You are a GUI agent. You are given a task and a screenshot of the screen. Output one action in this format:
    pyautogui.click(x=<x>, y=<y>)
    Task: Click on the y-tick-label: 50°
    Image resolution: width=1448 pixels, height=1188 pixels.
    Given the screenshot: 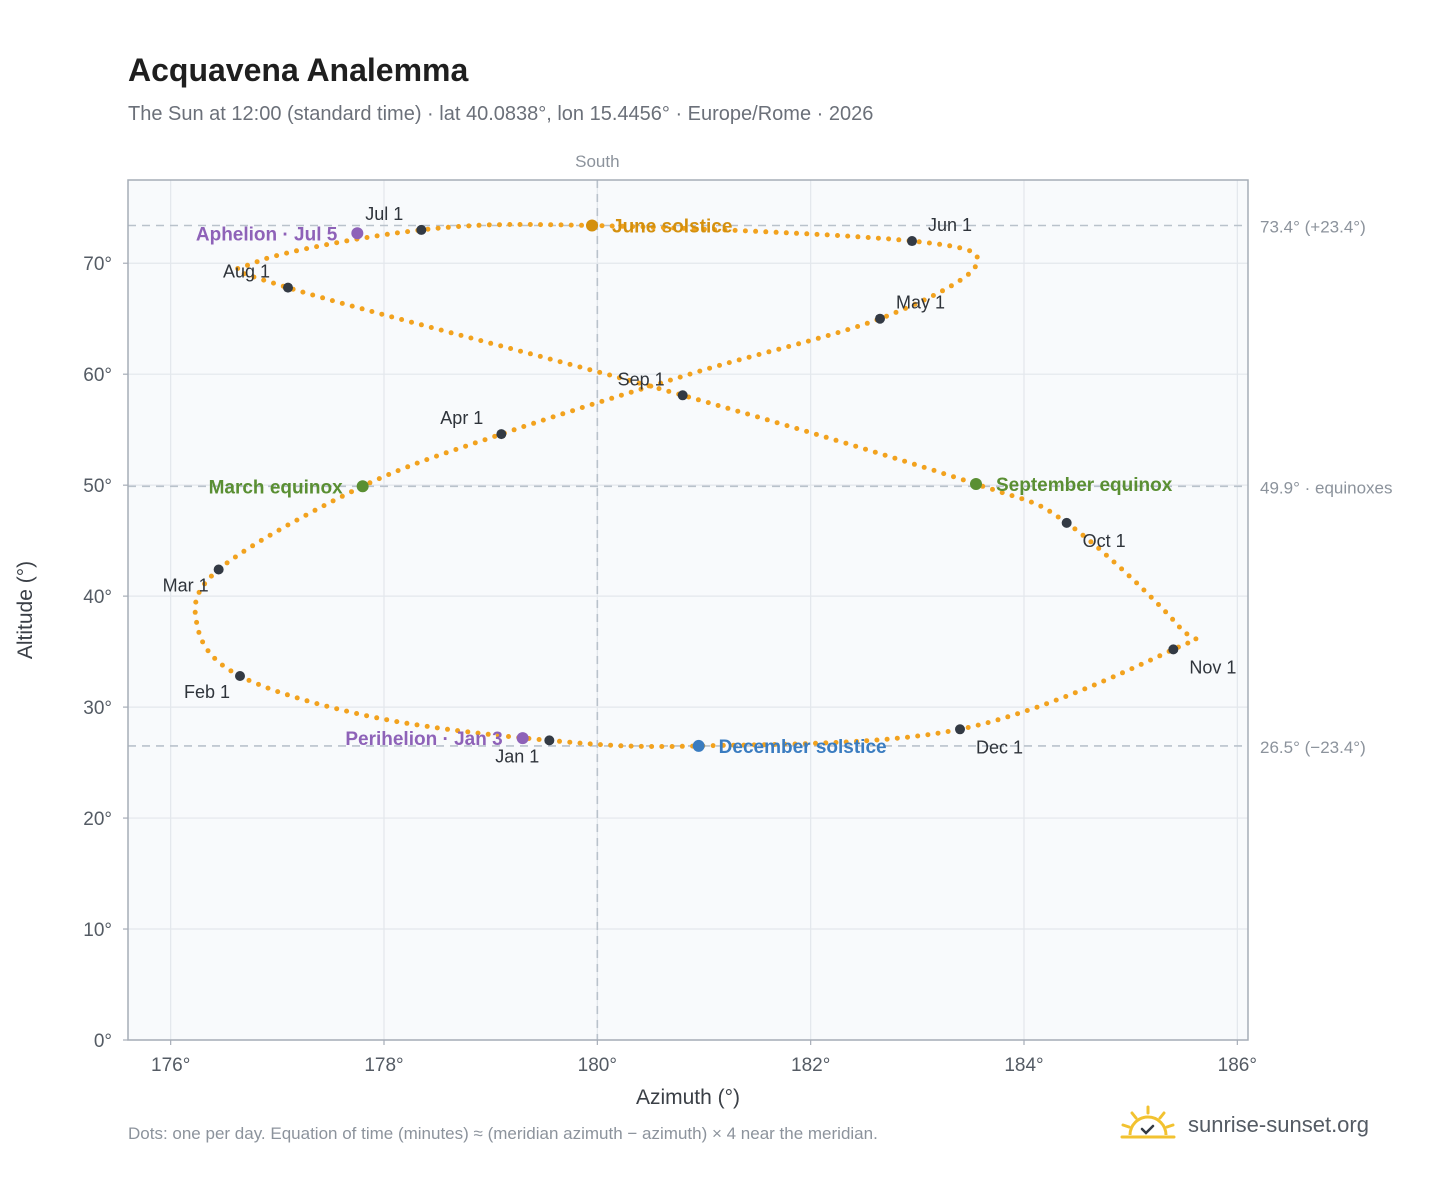 What is the action you would take?
    pyautogui.click(x=97, y=486)
    